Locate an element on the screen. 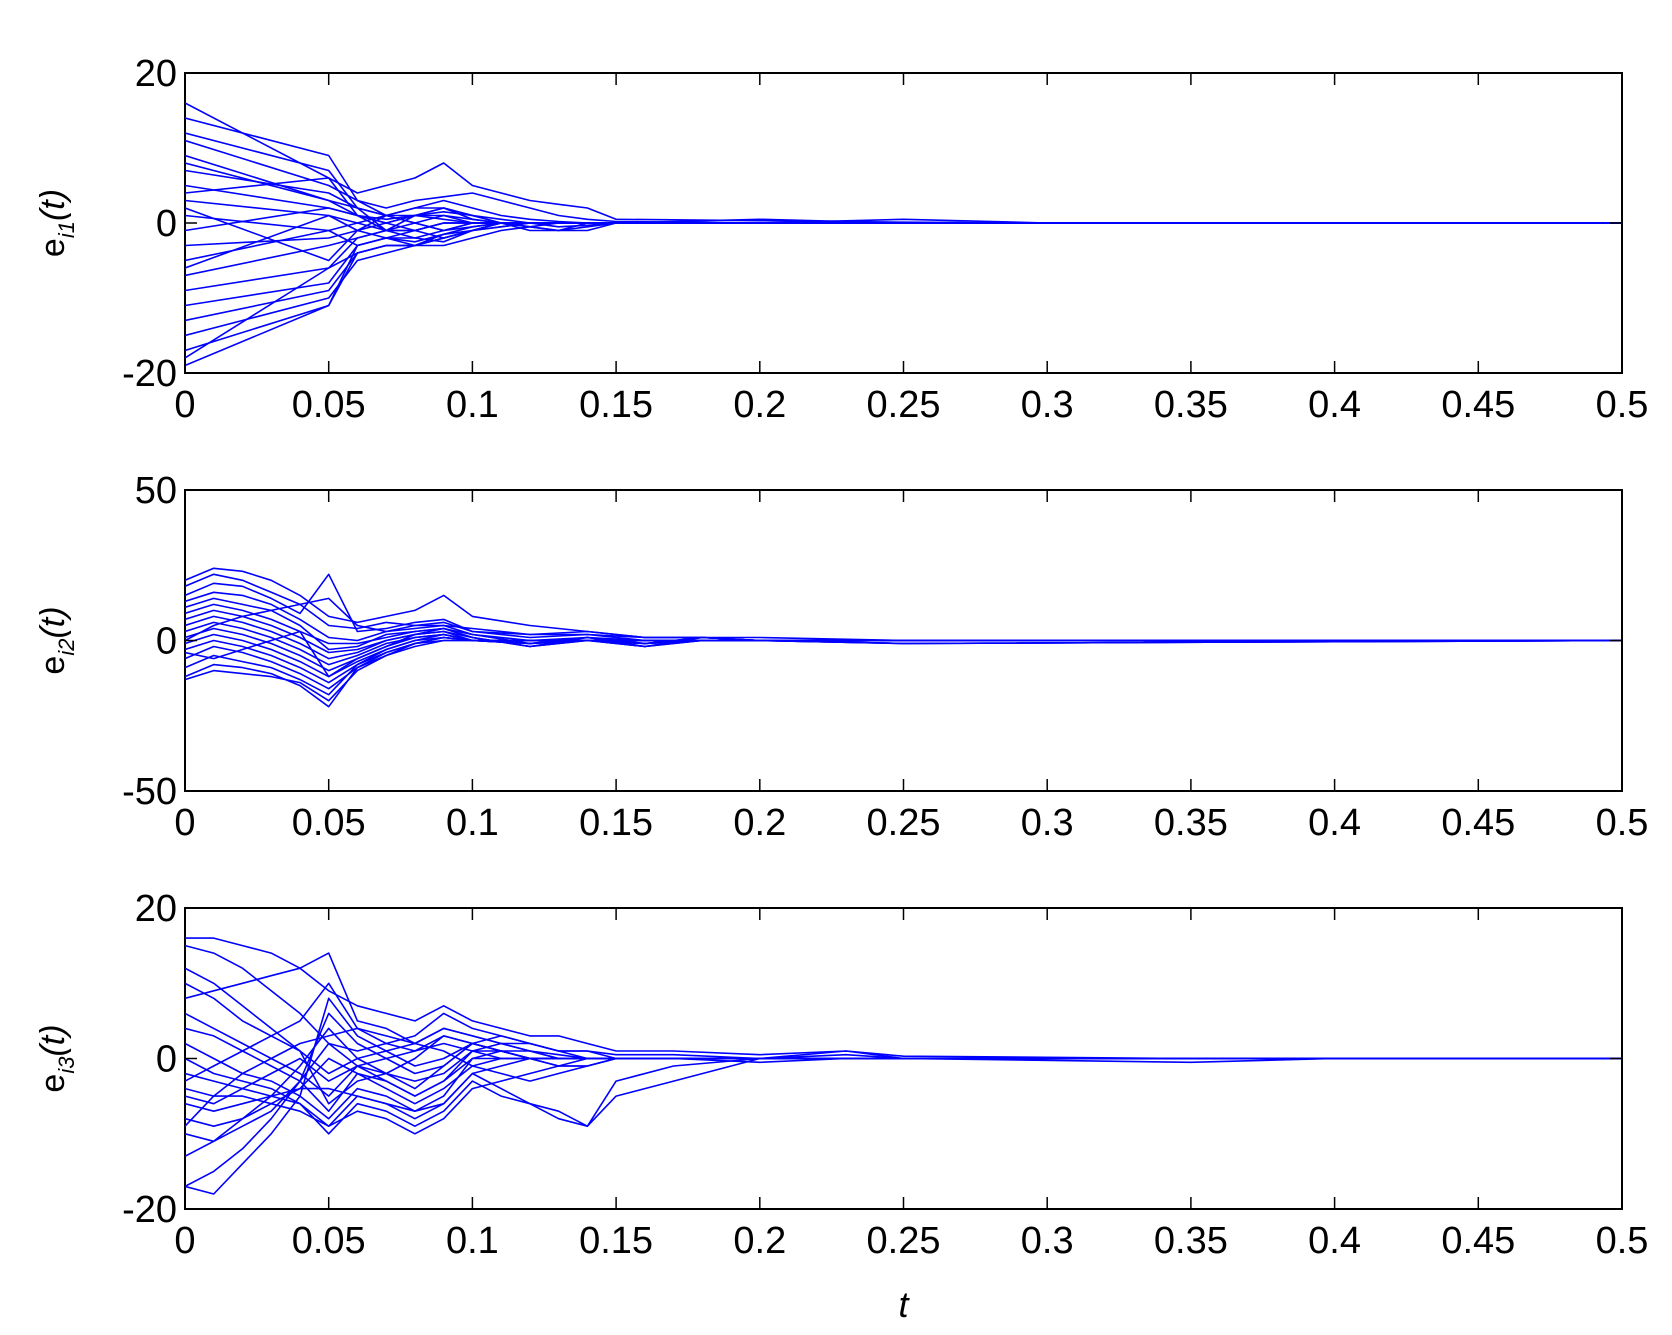 This screenshot has height=1335, width=1672. x-tick-label-p1-9: 0.45 is located at coordinates (1478, 405).